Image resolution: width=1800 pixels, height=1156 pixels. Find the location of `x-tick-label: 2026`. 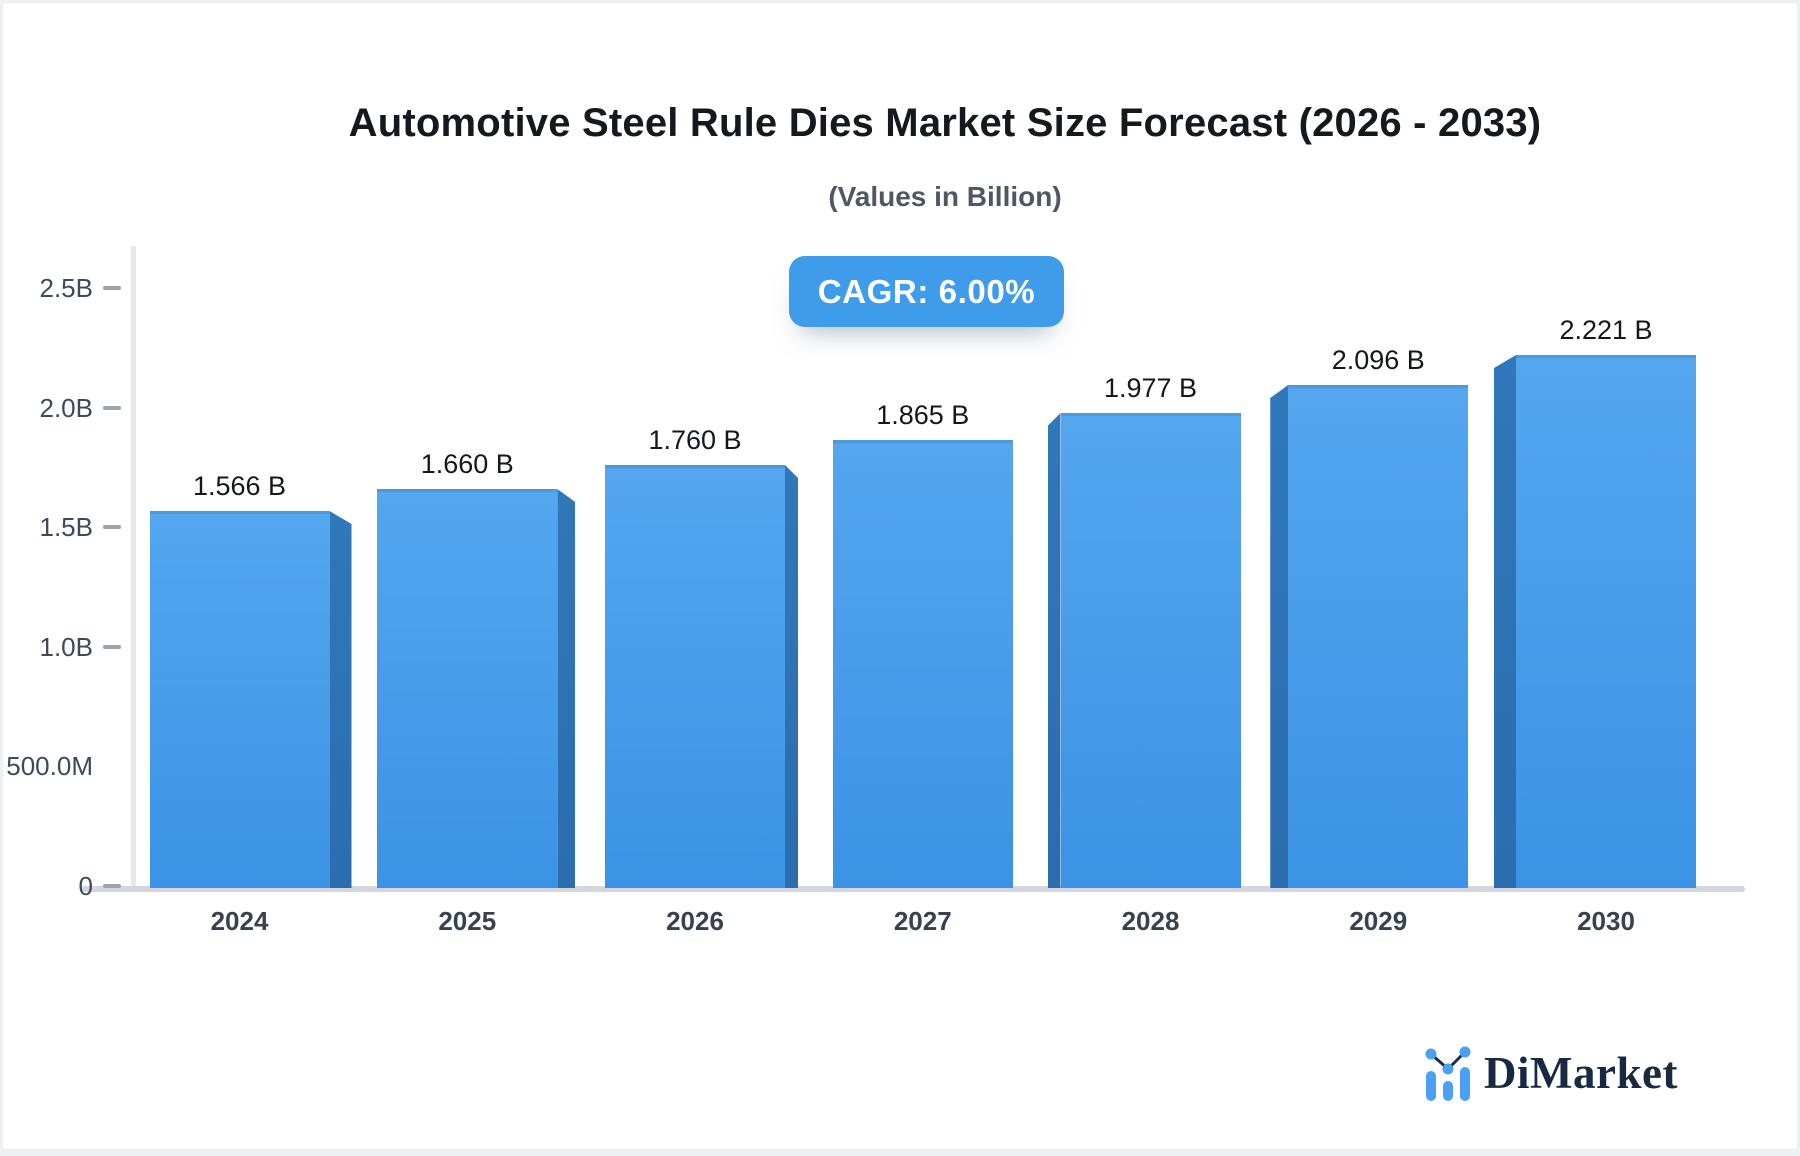

x-tick-label: 2026 is located at coordinates (695, 921).